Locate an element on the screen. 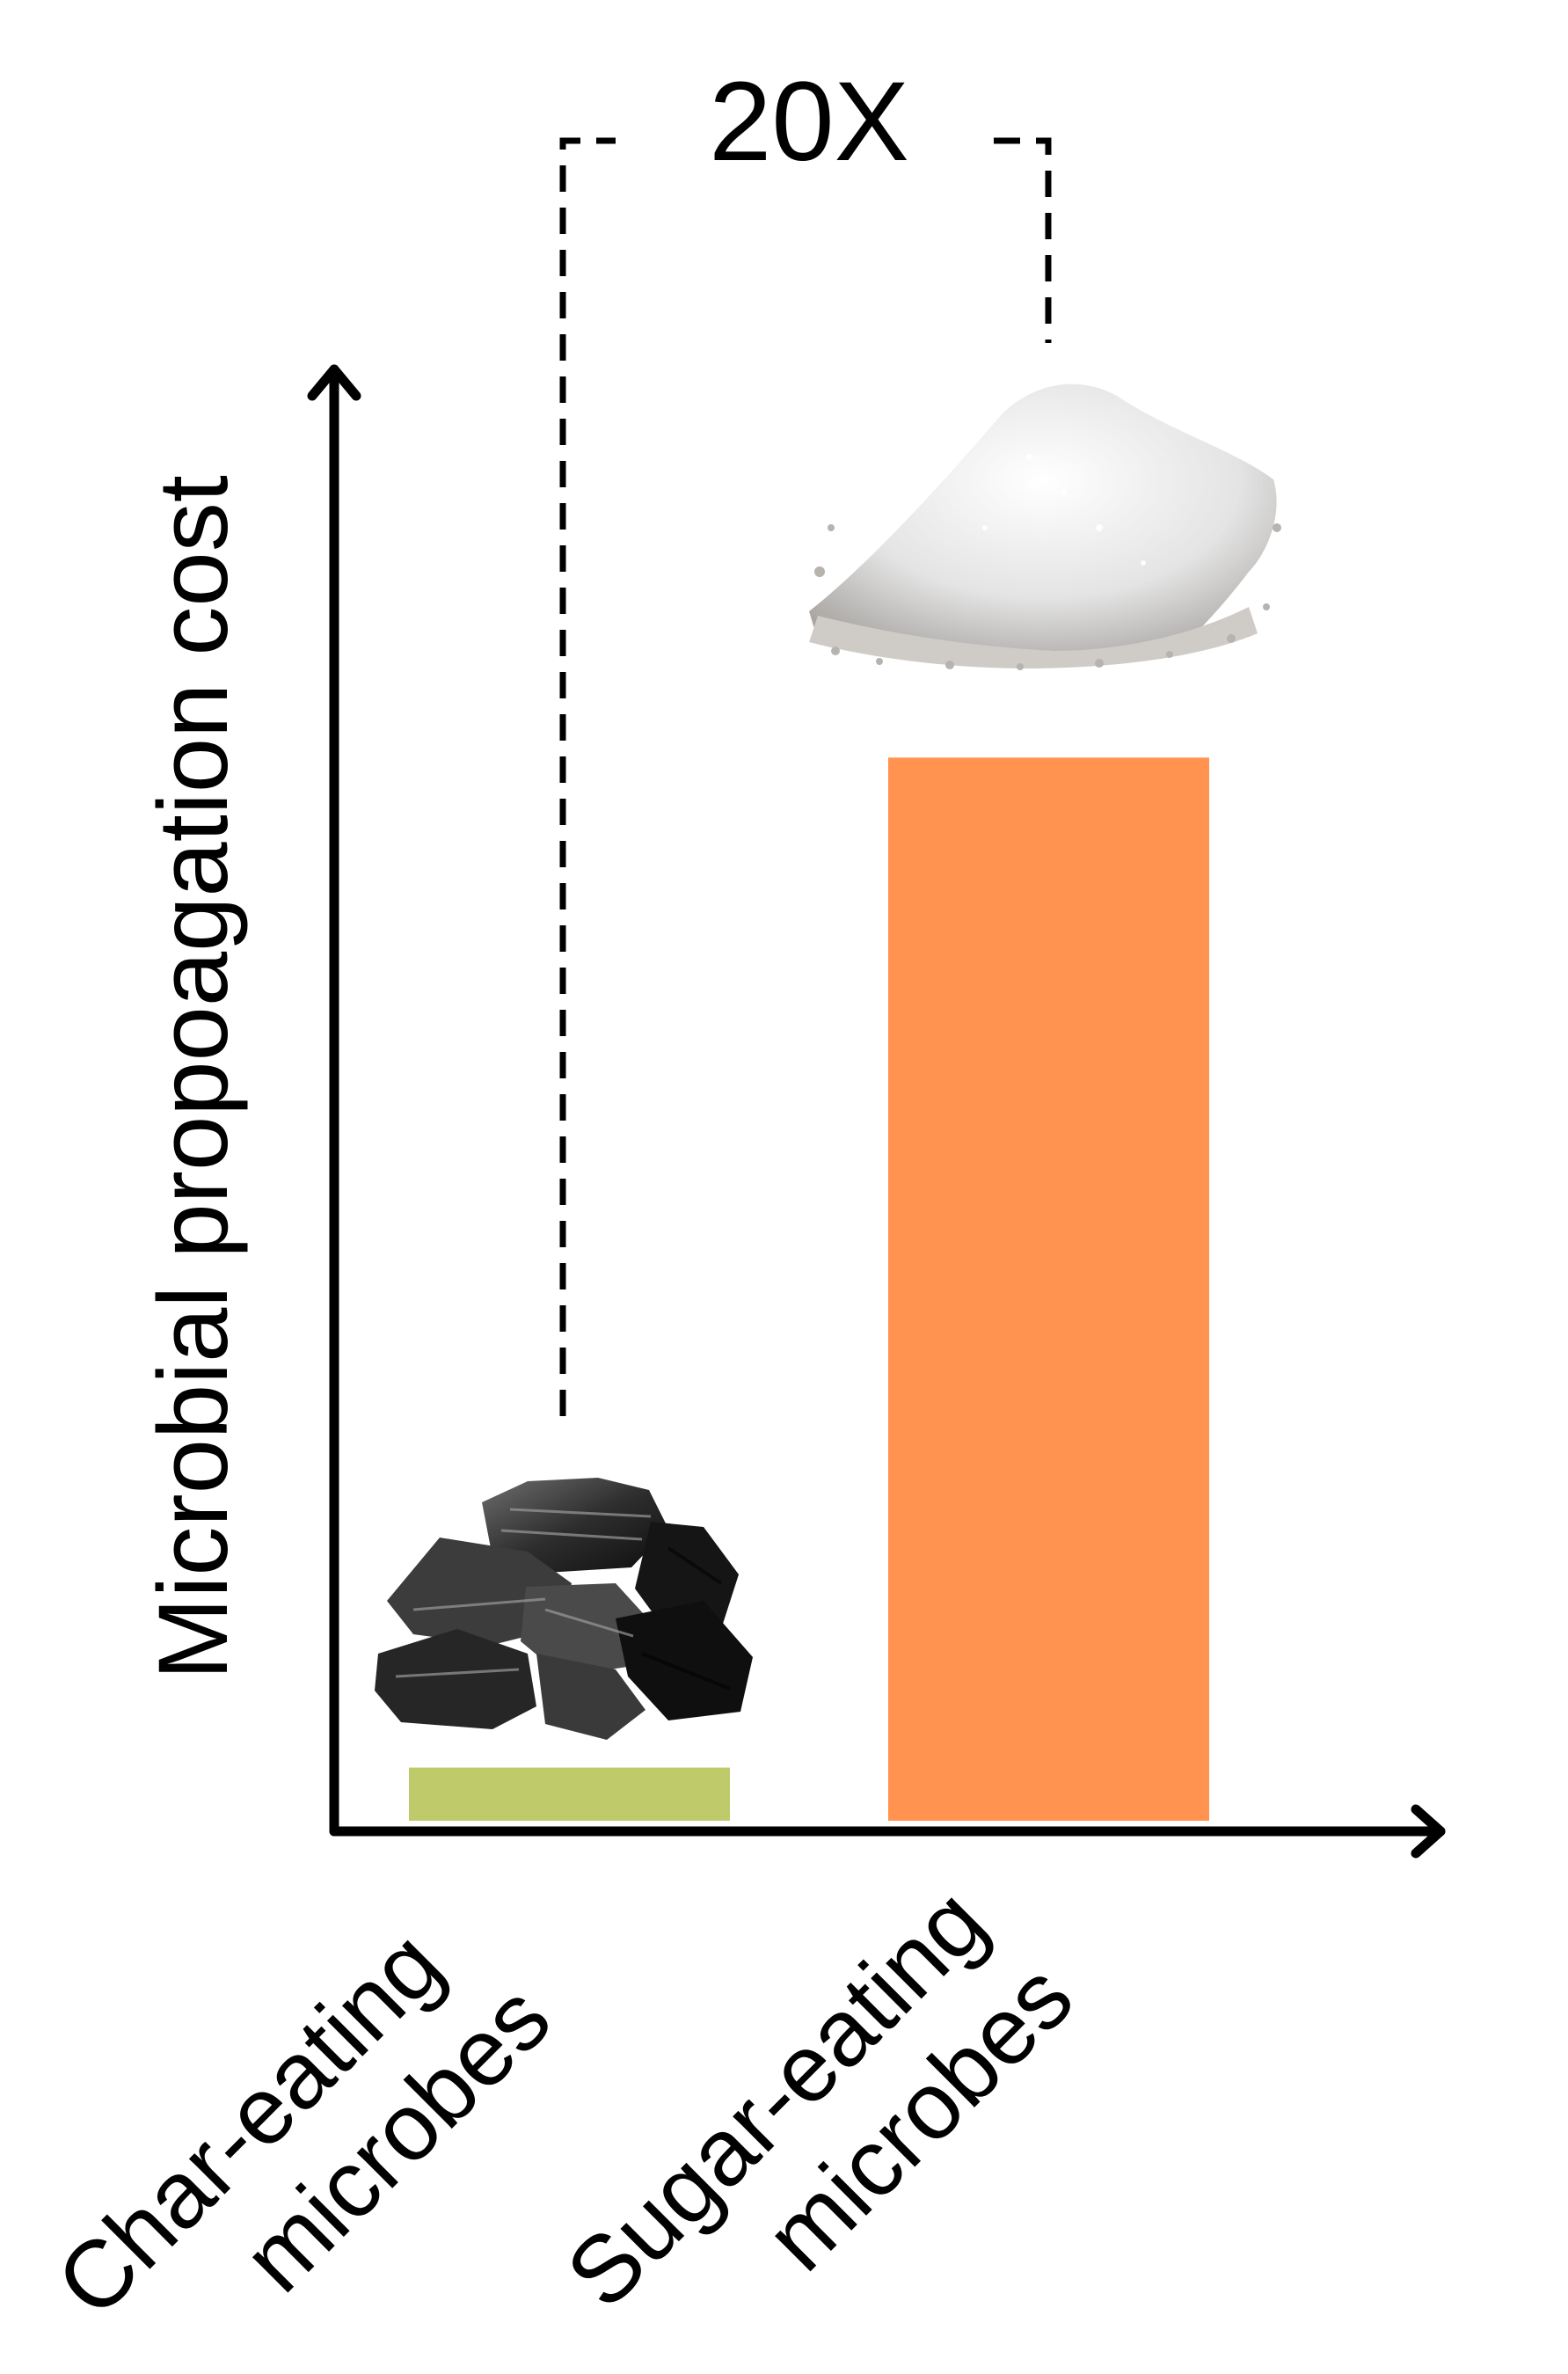  y-axis-label: Microbial propoagation cost is located at coordinates (193, 1077).